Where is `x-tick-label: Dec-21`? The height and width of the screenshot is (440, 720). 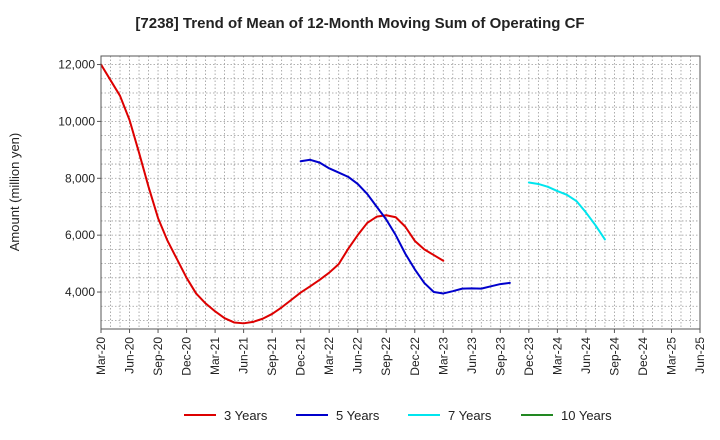
x-tick-label: Dec-21 is located at coordinates (301, 356).